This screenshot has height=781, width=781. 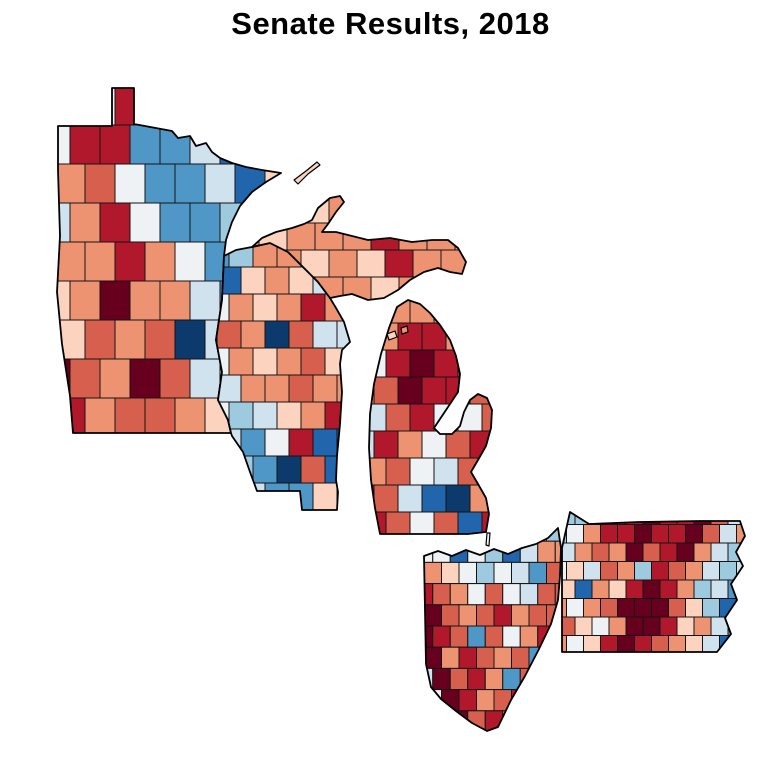 I want to click on chart-title: Senate Results, 2018, so click(x=390, y=23).